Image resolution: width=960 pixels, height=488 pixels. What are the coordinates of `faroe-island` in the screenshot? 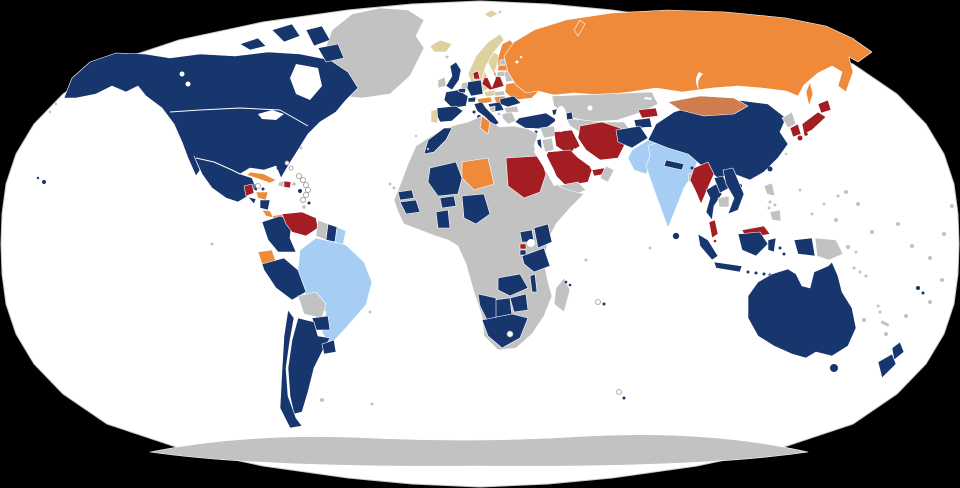 It's located at (447, 57).